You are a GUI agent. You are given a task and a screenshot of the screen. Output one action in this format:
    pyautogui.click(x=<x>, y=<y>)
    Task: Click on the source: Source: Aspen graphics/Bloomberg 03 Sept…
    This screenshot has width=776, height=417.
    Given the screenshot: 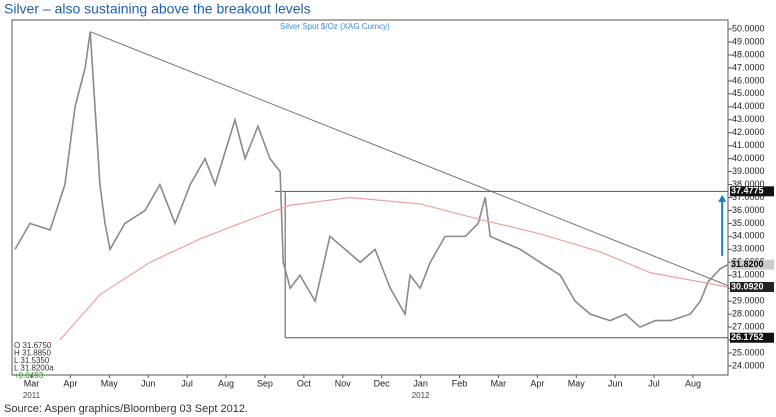 What is the action you would take?
    pyautogui.click(x=126, y=409)
    